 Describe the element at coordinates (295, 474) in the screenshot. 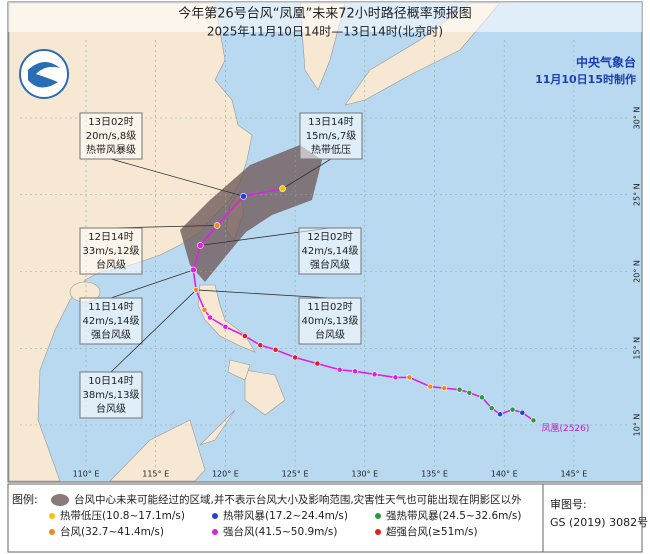

I see `lon-label: 125° E` at that location.